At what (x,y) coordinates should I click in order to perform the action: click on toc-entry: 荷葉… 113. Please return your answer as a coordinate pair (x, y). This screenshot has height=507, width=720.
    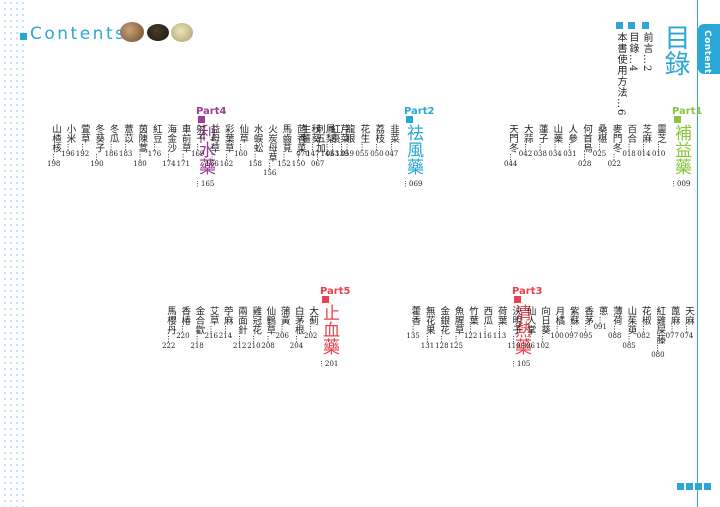
    Looking at the image, I should click on (500, 323).